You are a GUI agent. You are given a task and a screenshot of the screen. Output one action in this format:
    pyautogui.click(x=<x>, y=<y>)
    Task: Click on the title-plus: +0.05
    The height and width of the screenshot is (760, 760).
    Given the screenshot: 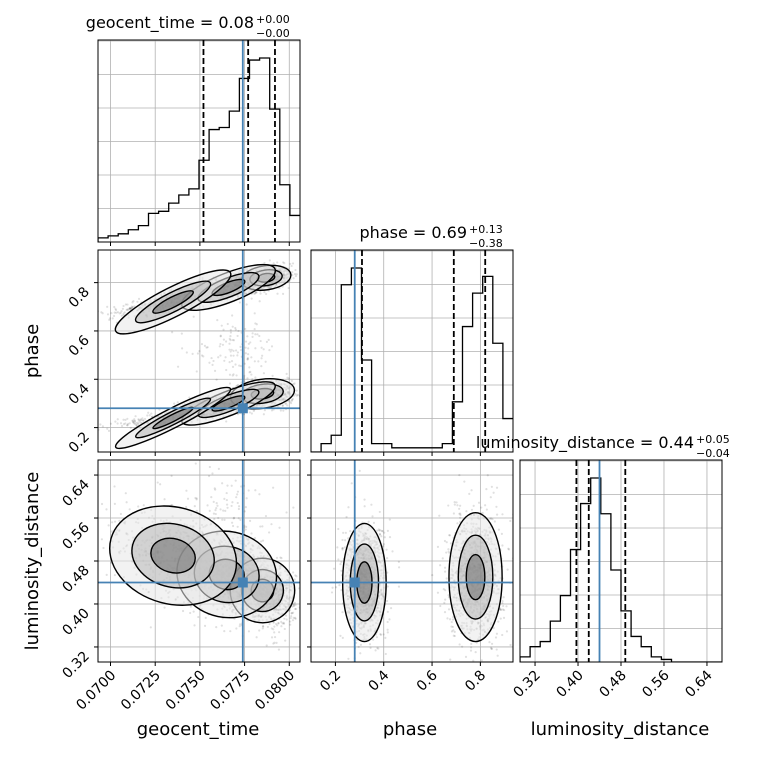 What is the action you would take?
    pyautogui.click(x=713, y=439)
    